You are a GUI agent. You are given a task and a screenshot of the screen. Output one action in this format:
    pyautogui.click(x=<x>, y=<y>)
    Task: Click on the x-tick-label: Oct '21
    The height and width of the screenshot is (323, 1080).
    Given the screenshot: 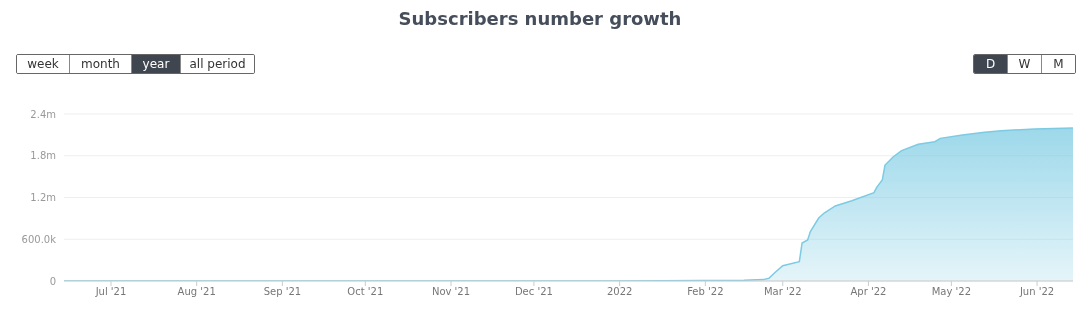 What is the action you would take?
    pyautogui.click(x=365, y=292)
    